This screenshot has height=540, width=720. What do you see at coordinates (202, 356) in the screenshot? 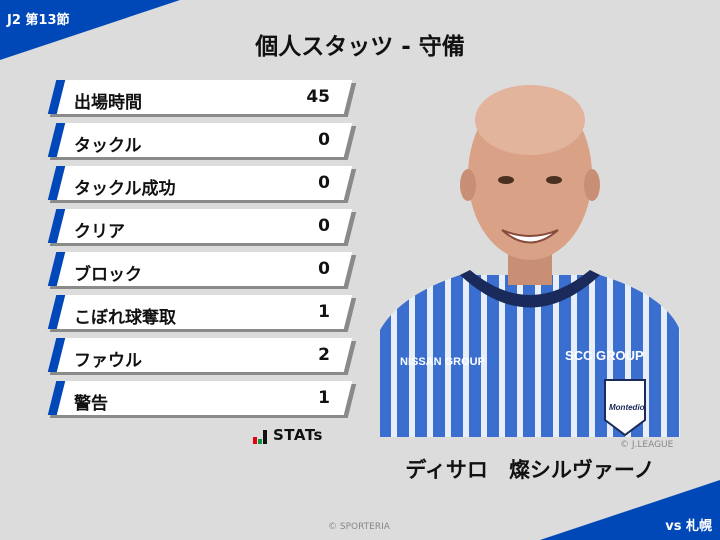
I see `stat-row: ファウル 2` at bounding box center [202, 356].